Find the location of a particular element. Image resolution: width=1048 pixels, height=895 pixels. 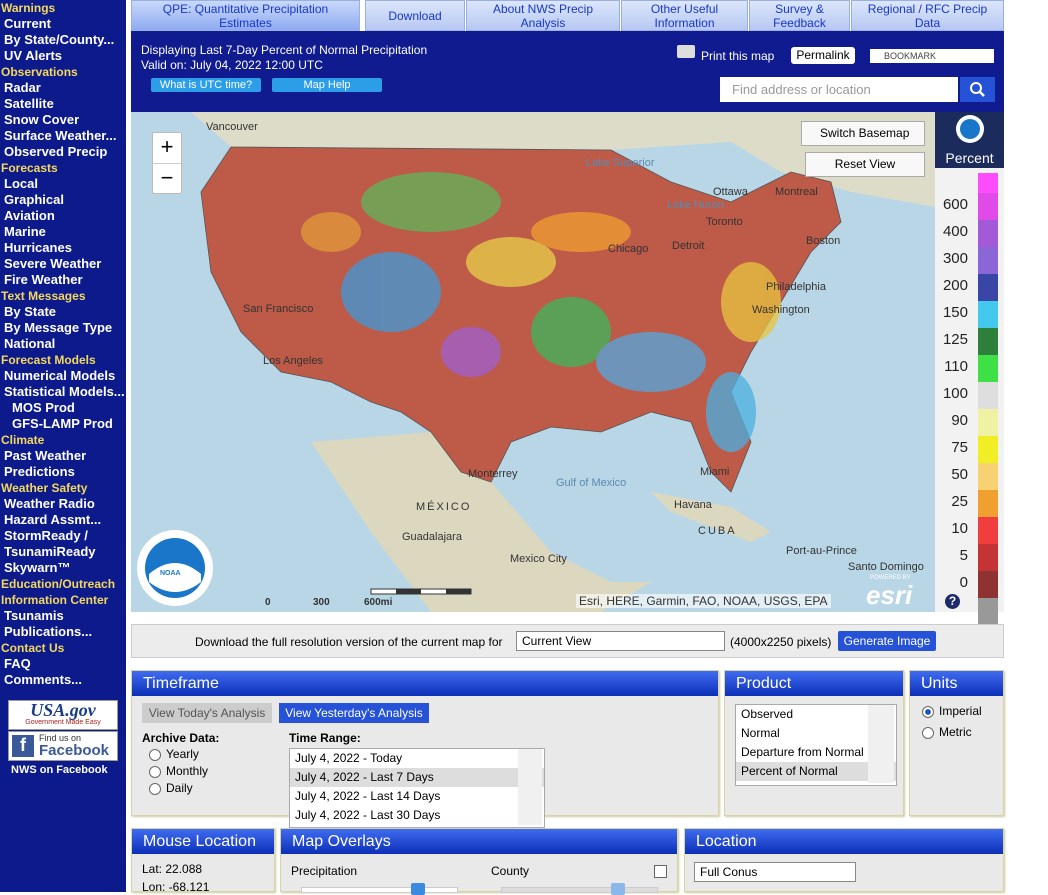

nav-link: Fire Weather is located at coordinates (43, 279).